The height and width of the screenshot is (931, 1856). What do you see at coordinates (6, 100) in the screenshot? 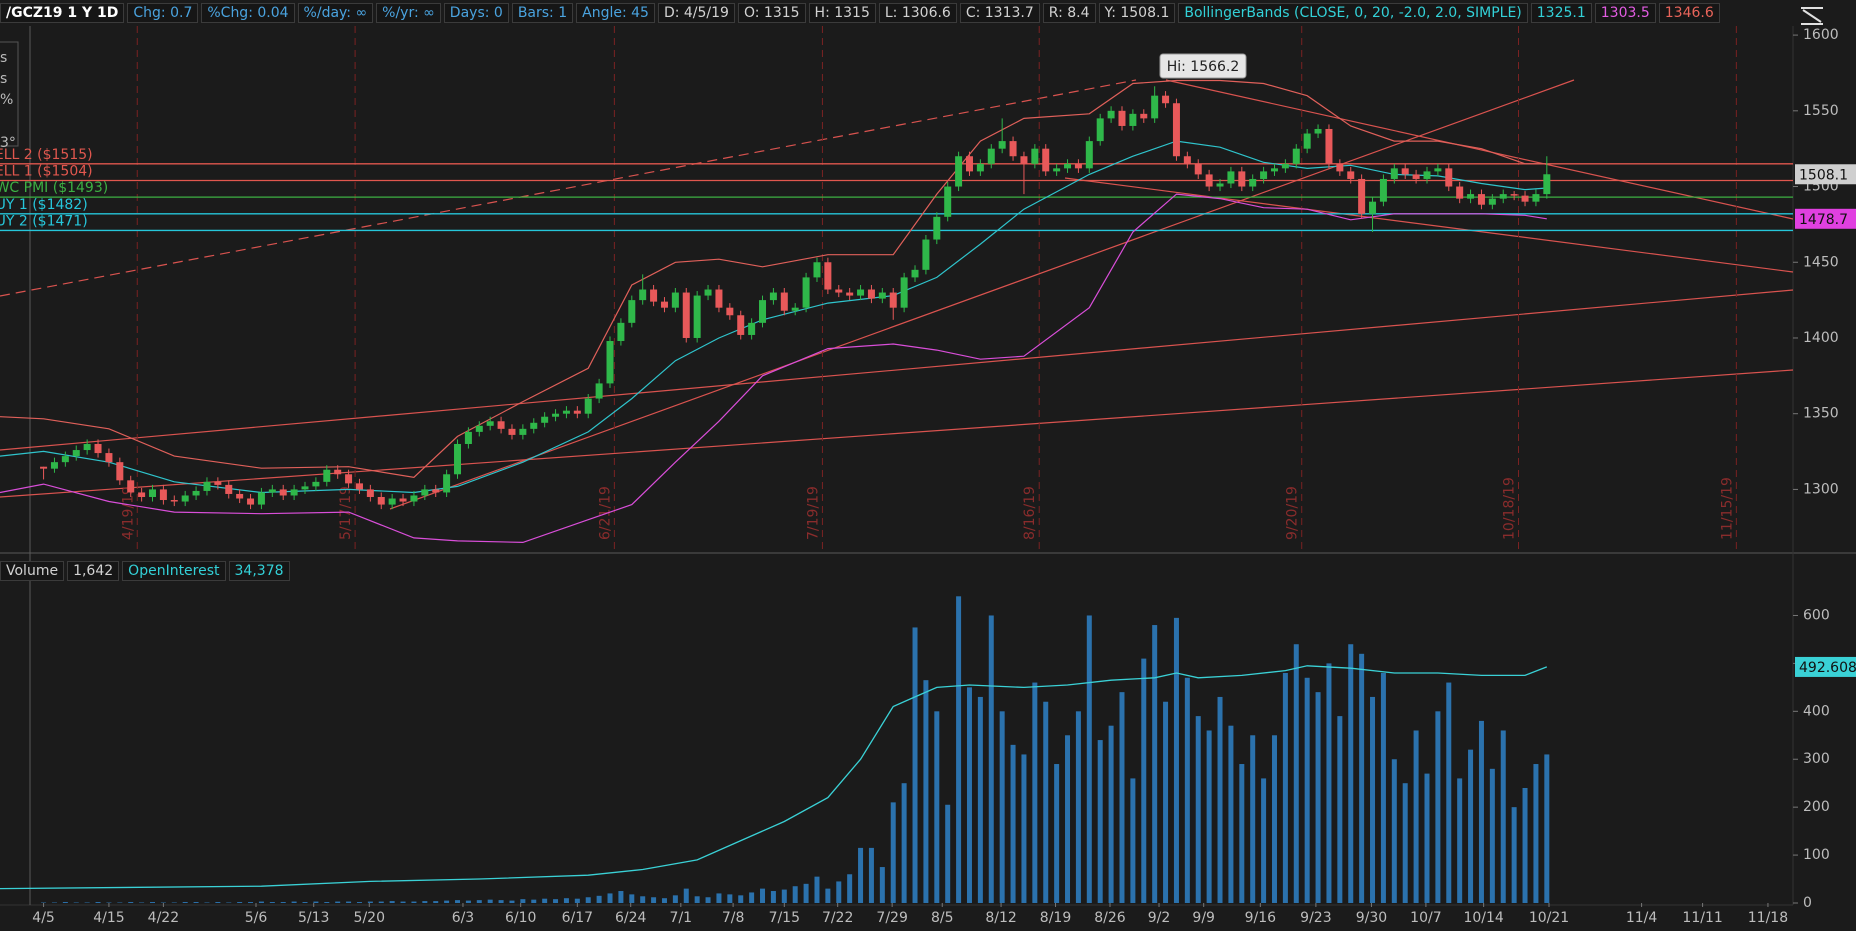
I see `side-panel-text: %` at bounding box center [6, 100].